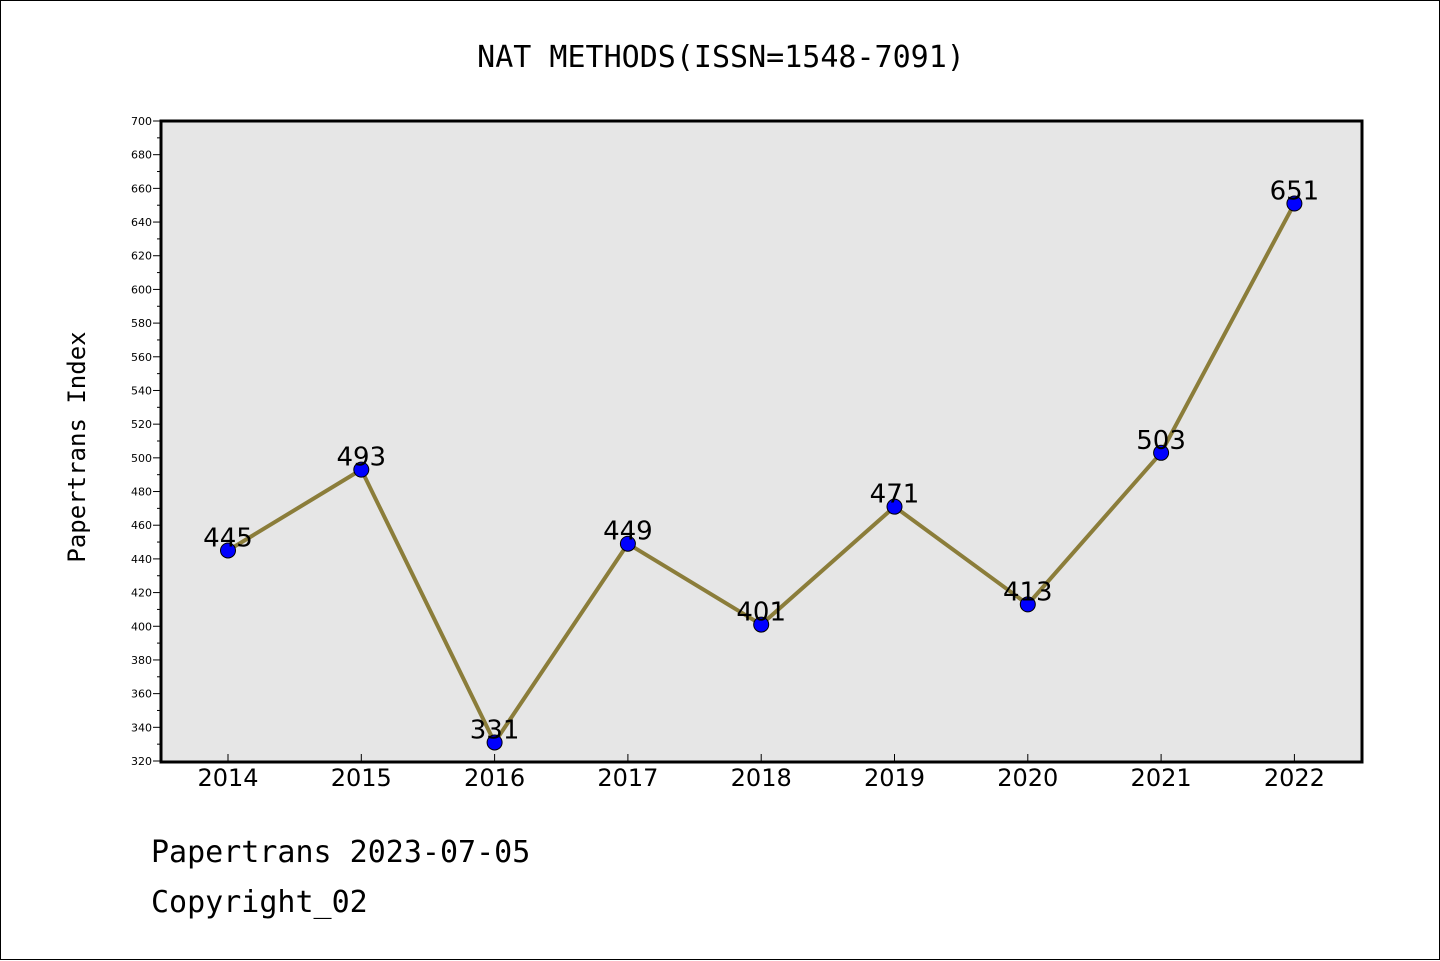  I want to click on y-tick-label: 700, so click(141, 121).